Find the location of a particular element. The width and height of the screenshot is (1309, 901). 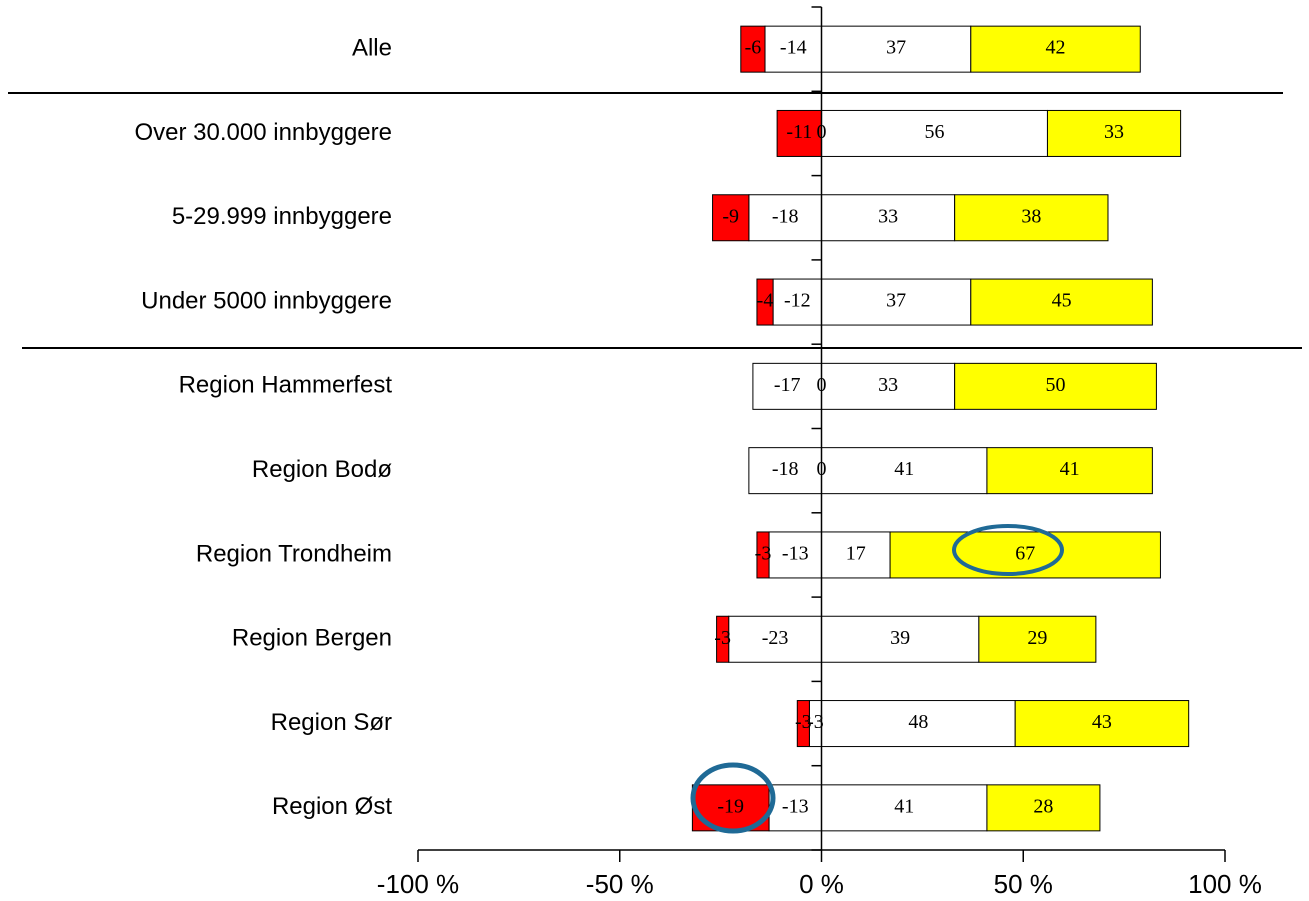

x-tick-label: 100 % is located at coordinates (1225, 884).